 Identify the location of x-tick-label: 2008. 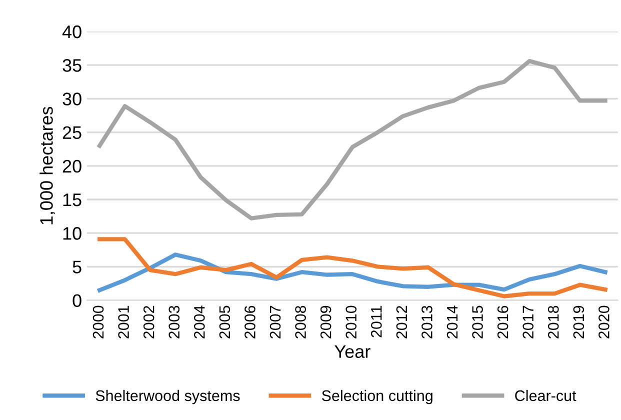
(300, 322).